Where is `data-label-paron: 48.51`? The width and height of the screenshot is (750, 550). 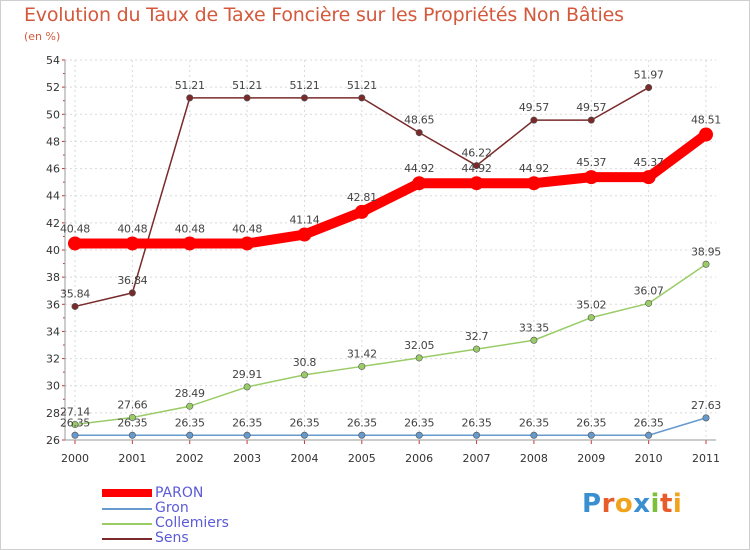
data-label-paron: 48.51 is located at coordinates (706, 120).